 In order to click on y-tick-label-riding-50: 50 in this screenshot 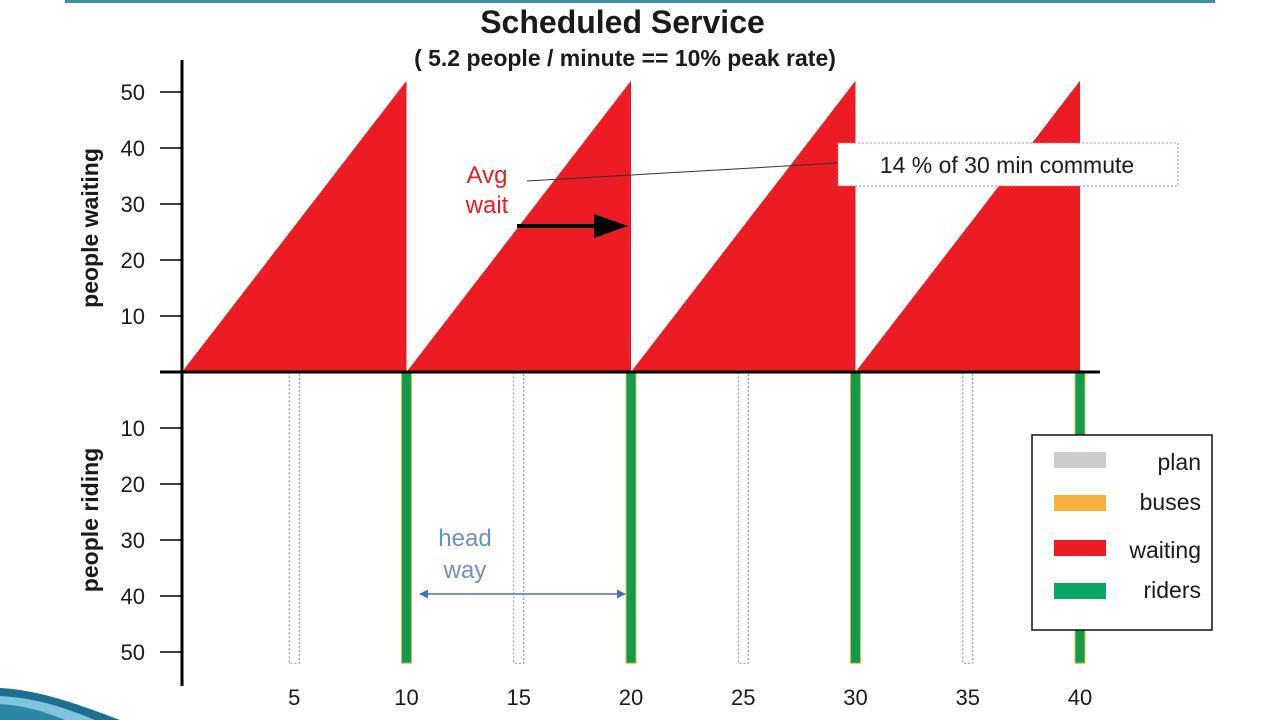, I will do `click(133, 652)`.